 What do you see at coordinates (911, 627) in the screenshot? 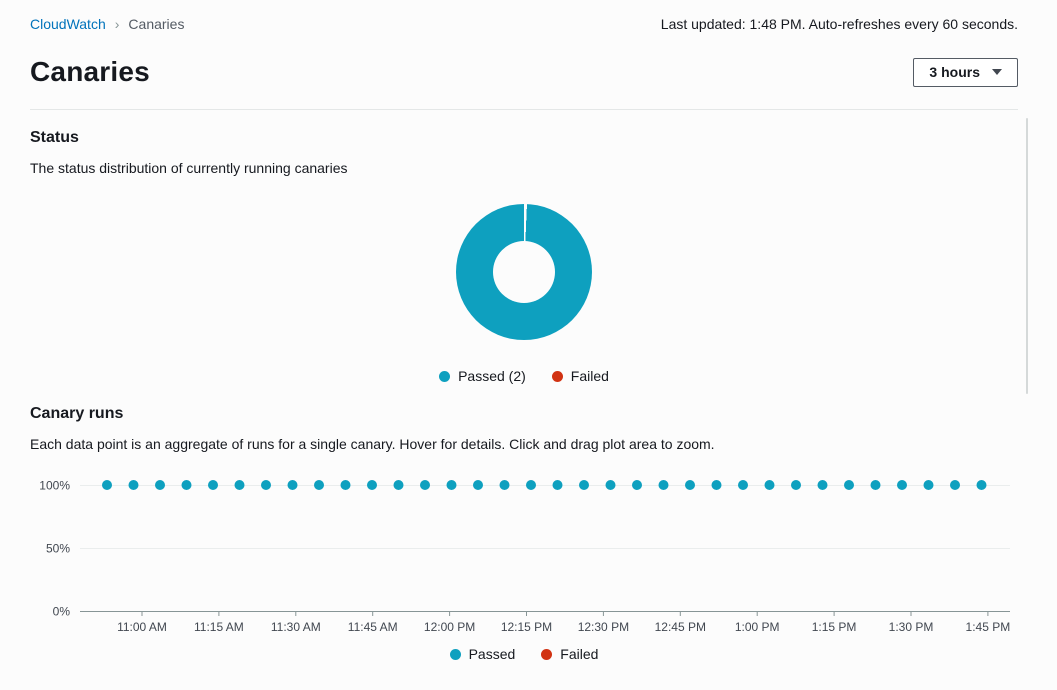
I see `svg-text: 1:30 PM` at bounding box center [911, 627].